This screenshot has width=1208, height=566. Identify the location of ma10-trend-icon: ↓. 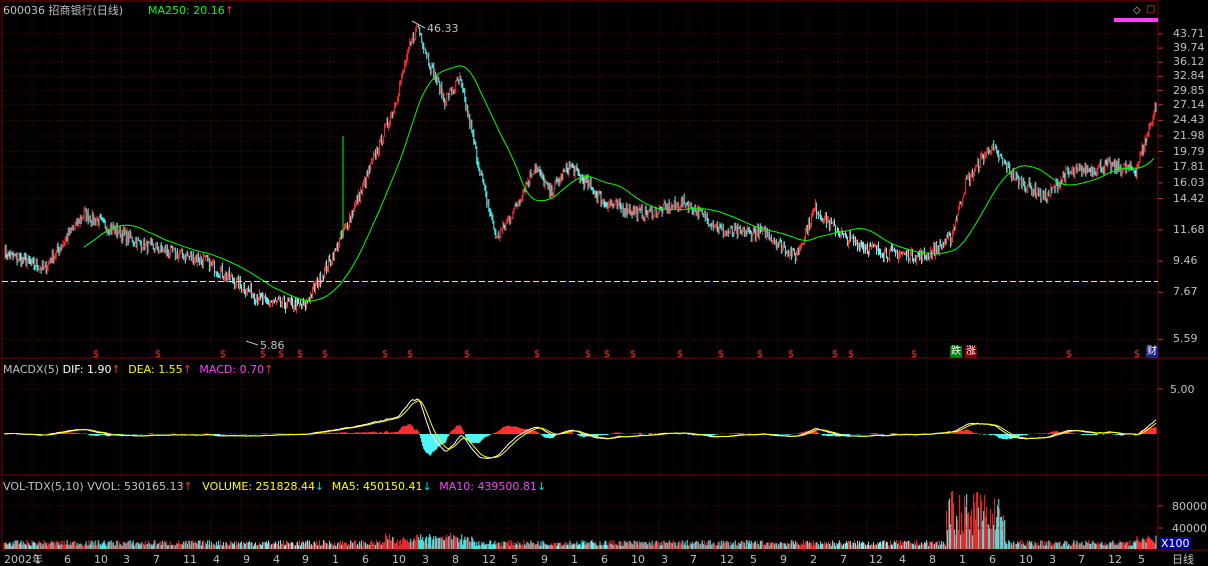
(541, 486).